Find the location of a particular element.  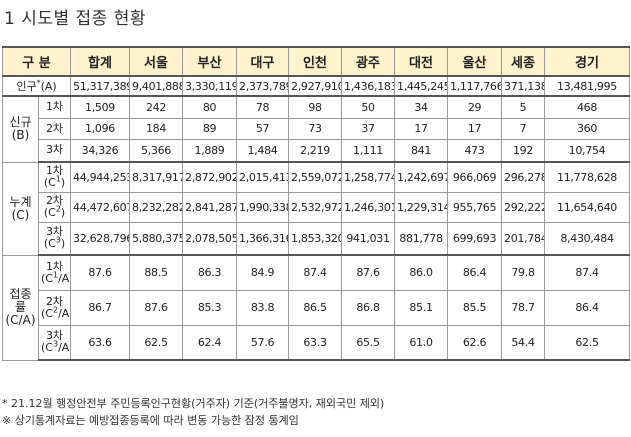

table-cell: 881,778 is located at coordinates (421, 238).